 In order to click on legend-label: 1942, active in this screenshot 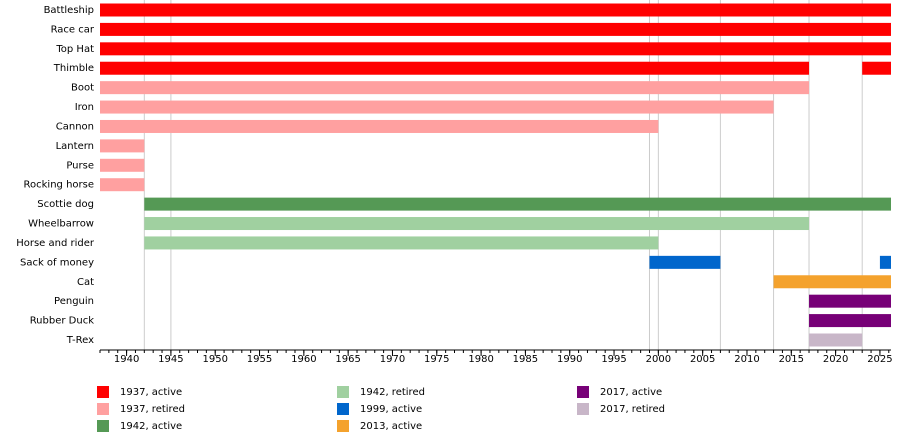, I will do `click(151, 426)`.